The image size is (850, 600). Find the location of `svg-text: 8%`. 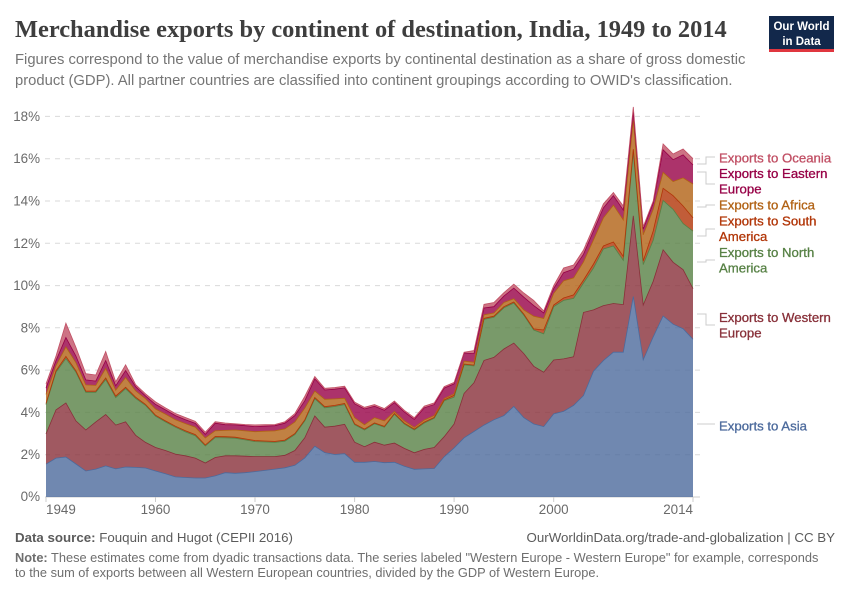

svg-text: 8% is located at coordinates (30, 327).